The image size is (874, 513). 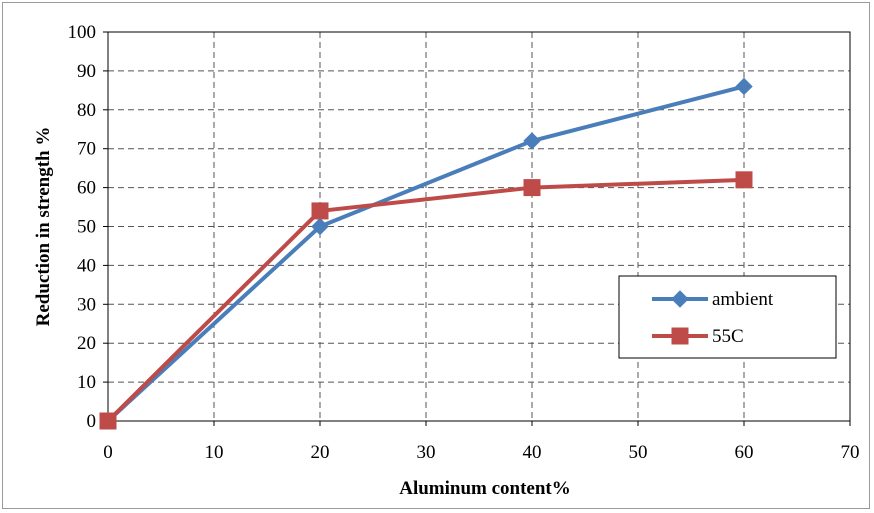 I want to click on legend-item-55C: 55C, so click(x=698, y=336).